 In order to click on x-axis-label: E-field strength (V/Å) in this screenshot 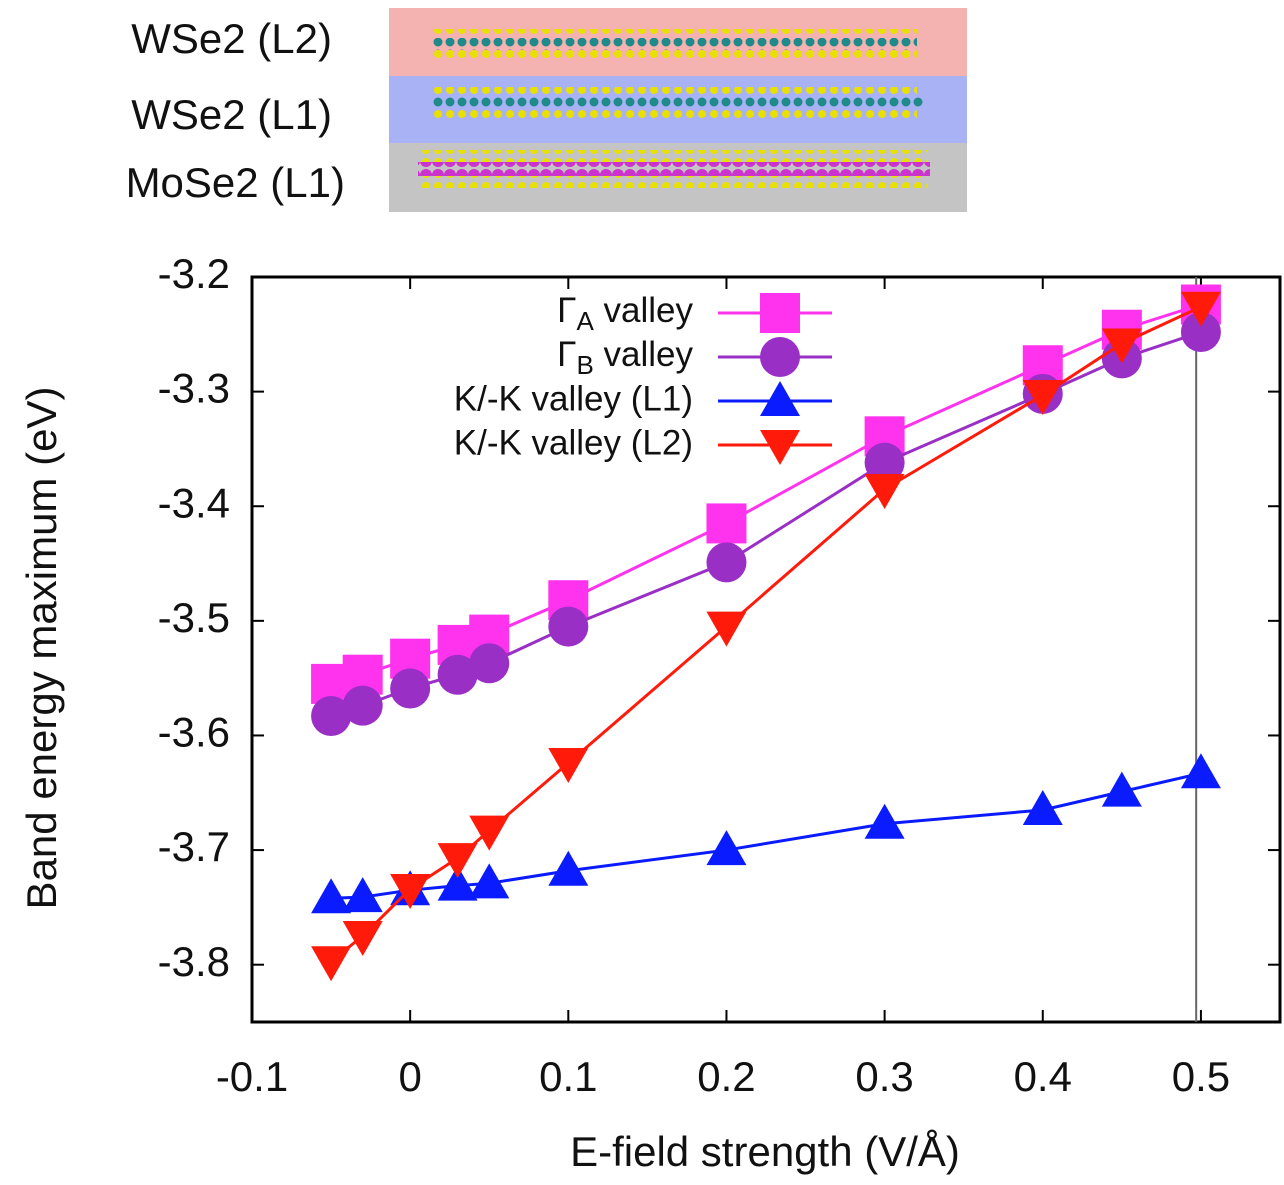, I will do `click(765, 1151)`.